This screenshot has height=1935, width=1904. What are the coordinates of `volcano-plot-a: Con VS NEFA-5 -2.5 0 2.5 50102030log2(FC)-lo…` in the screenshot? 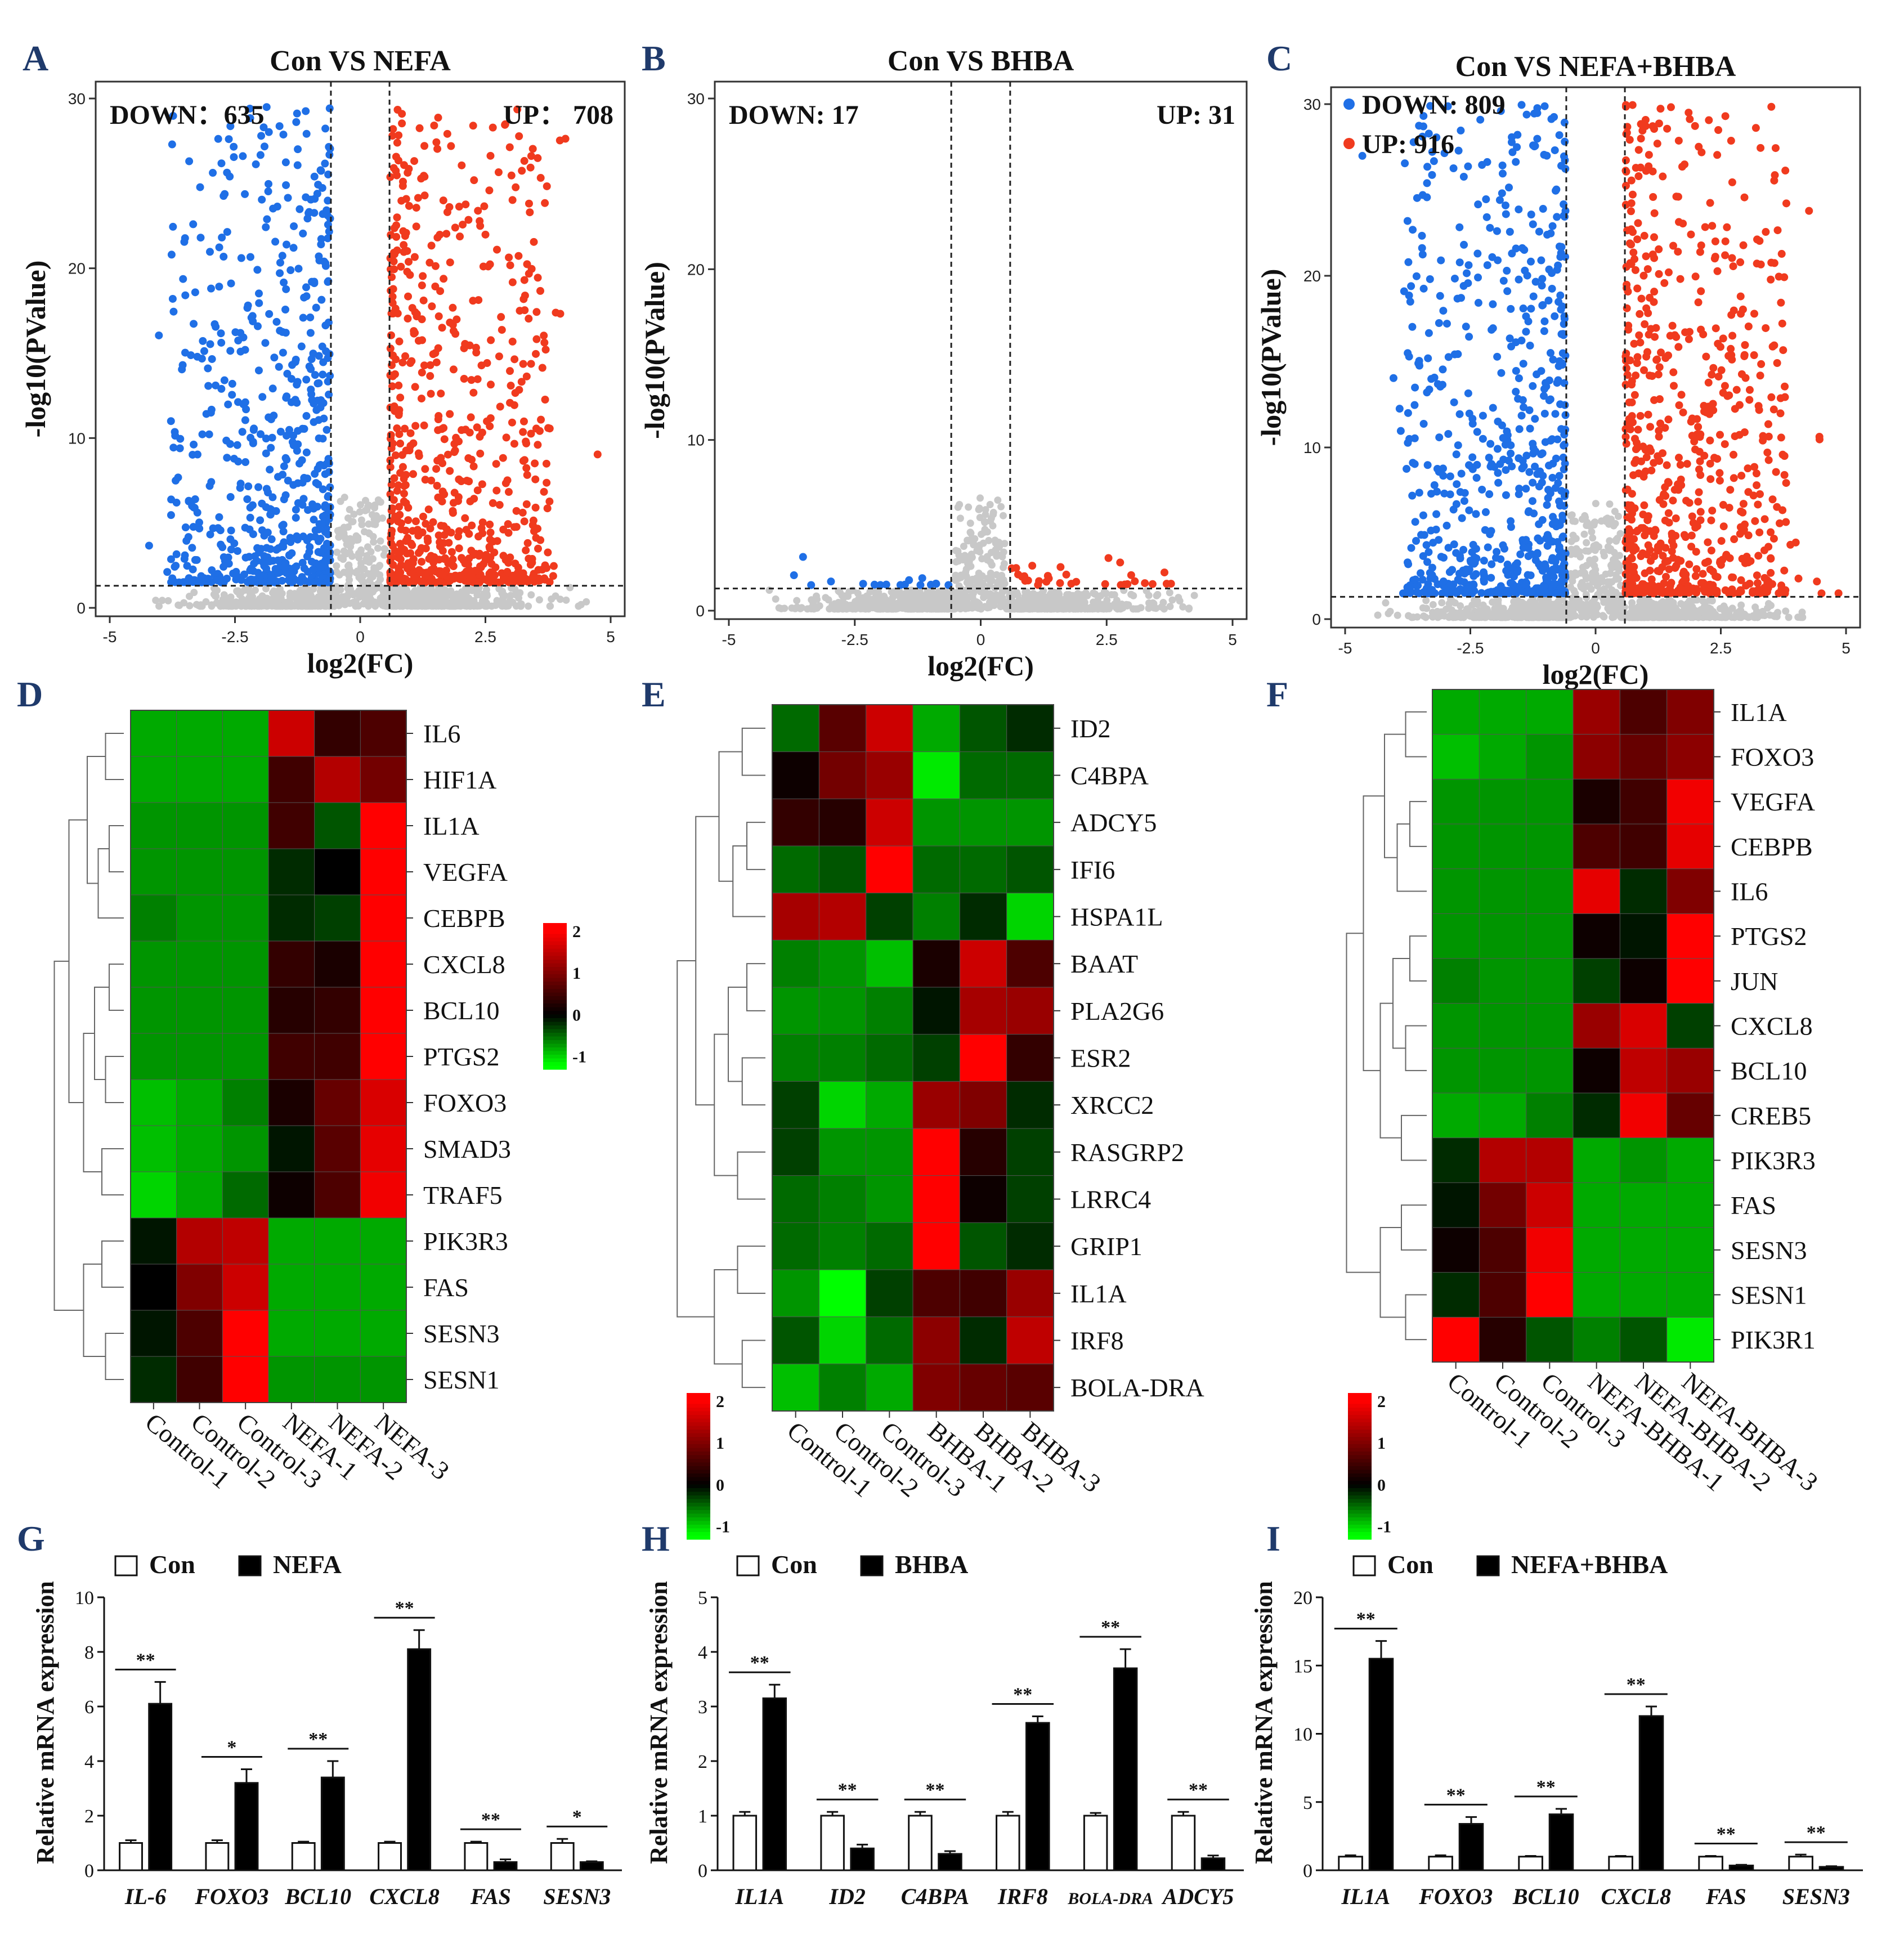 It's located at (323, 362).